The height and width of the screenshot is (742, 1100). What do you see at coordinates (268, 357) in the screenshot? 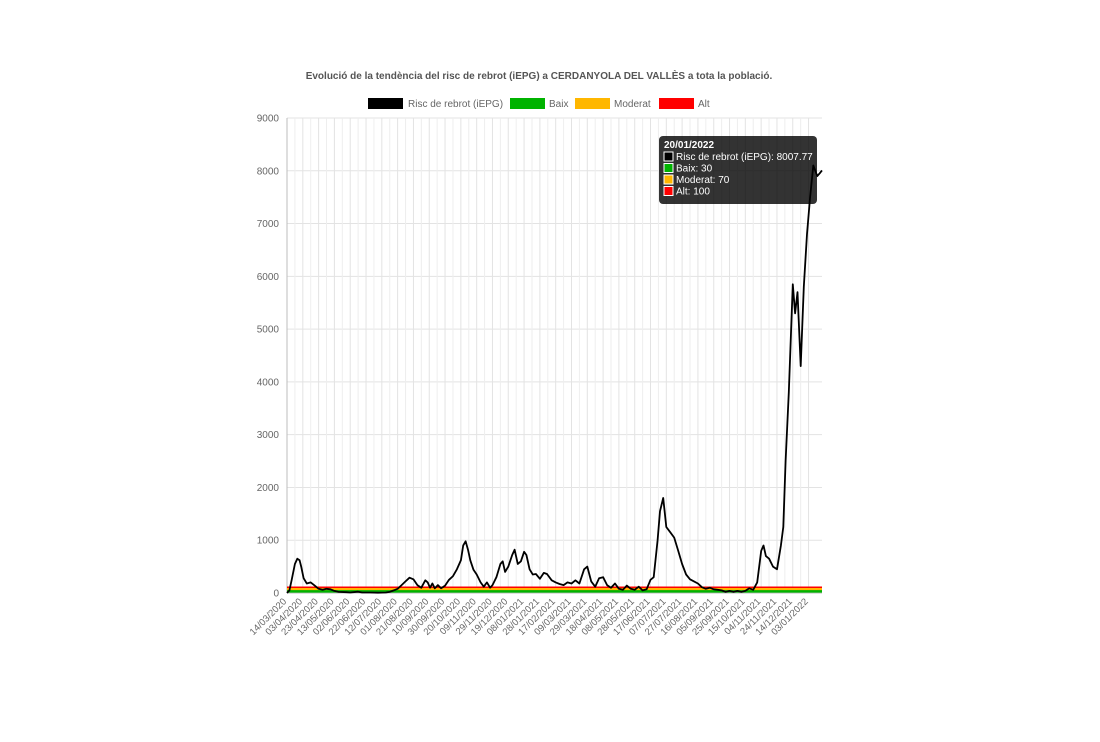
I see `y-axis: 0 1000 2000 3000 4000 5000 6000 7000 8000 9000` at bounding box center [268, 357].